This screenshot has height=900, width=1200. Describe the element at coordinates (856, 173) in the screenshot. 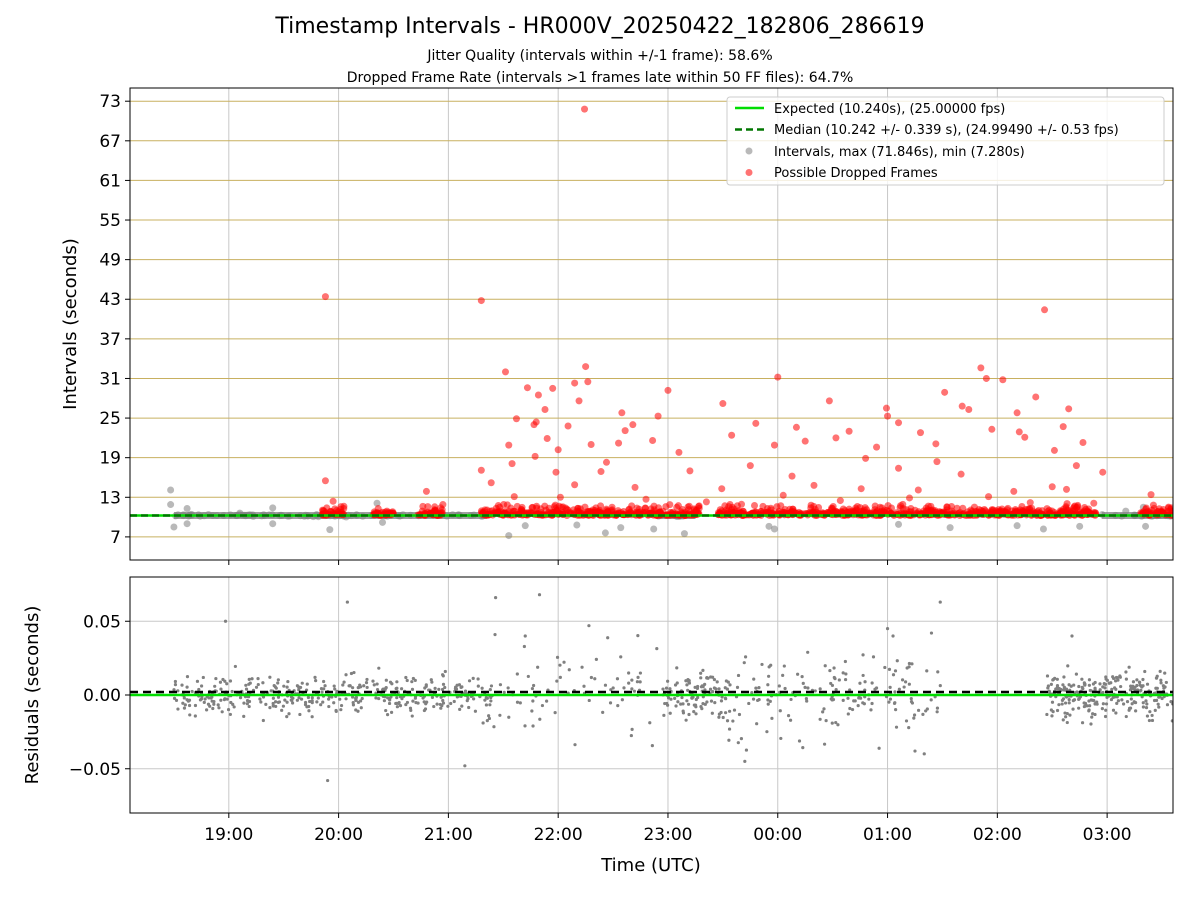

I see `legend-dropped-label: Possible Dropped Frames` at that location.